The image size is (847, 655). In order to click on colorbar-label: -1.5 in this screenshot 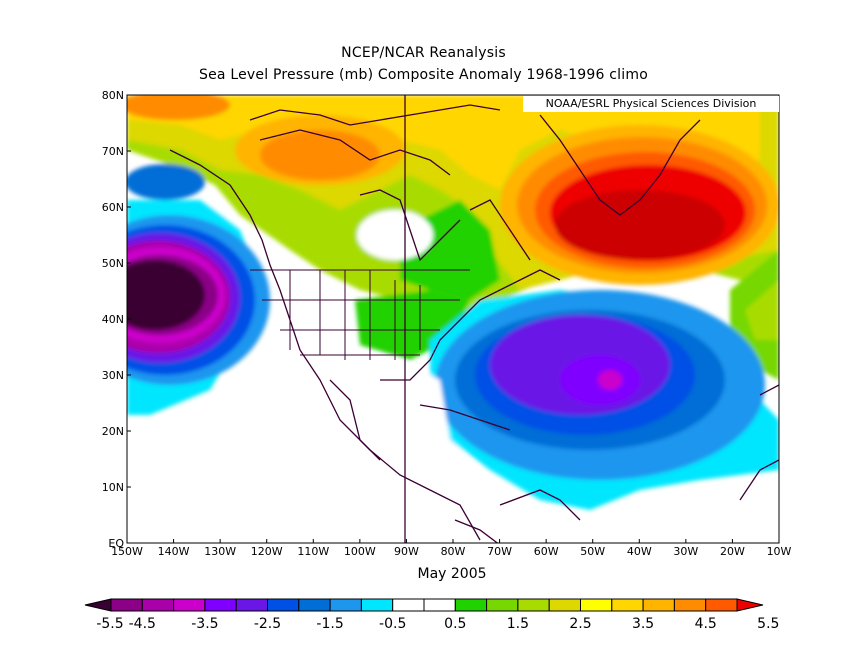, I will do `click(329, 624)`.